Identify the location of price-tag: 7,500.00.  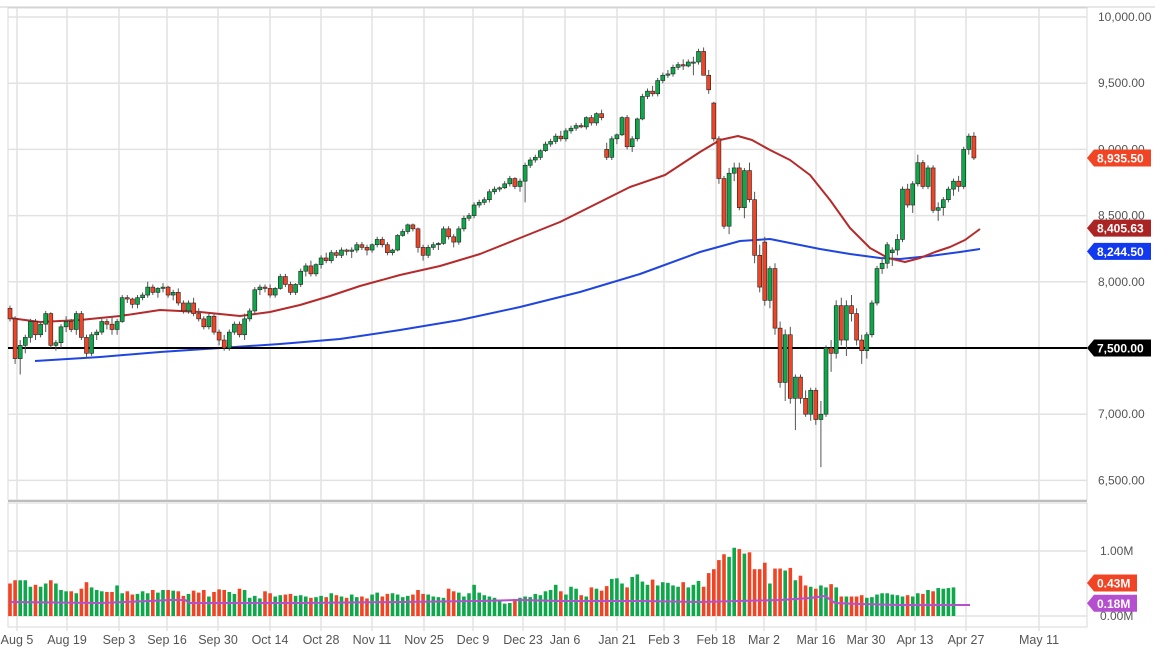
(1119, 348).